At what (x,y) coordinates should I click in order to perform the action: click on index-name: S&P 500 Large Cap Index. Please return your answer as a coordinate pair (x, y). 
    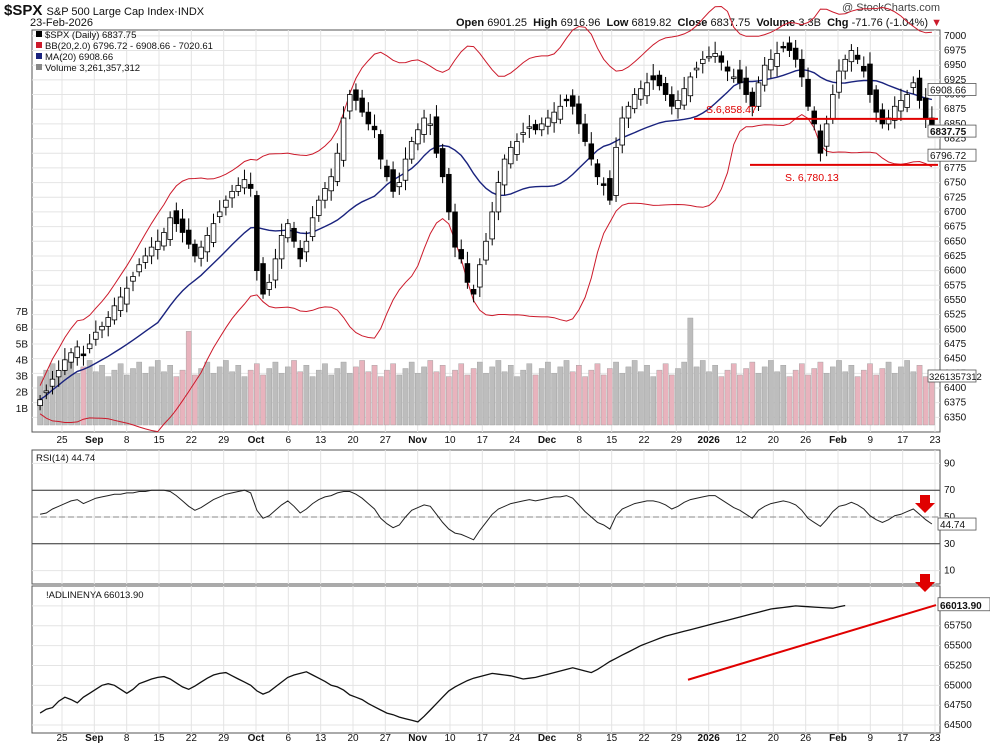
    Looking at the image, I should click on (110, 12).